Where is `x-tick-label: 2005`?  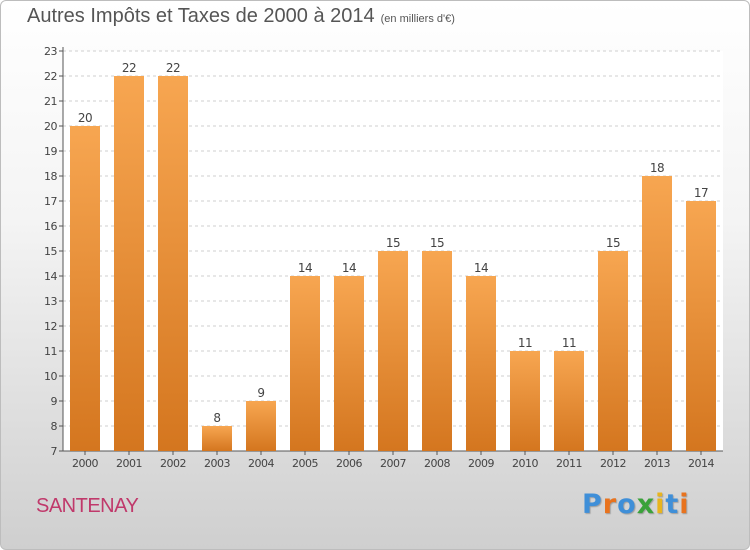
x-tick-label: 2005 is located at coordinates (305, 463).